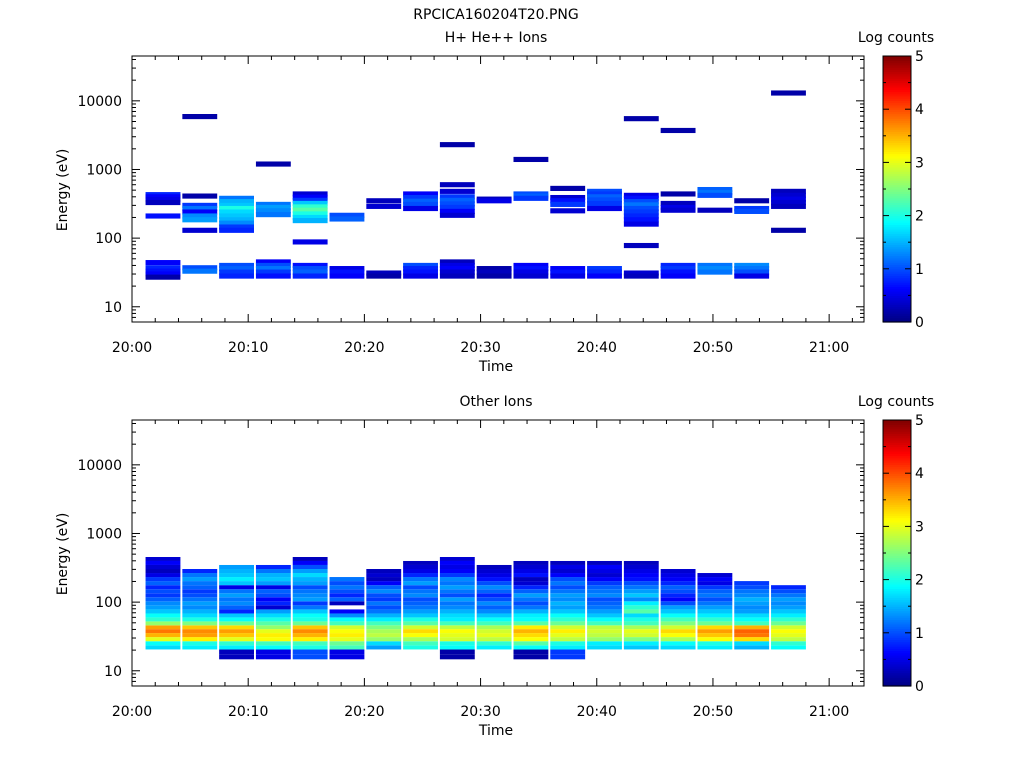 Image resolution: width=1024 pixels, height=768 pixels. Describe the element at coordinates (919, 634) in the screenshot. I see `colorbar-tick-label: 1` at that location.